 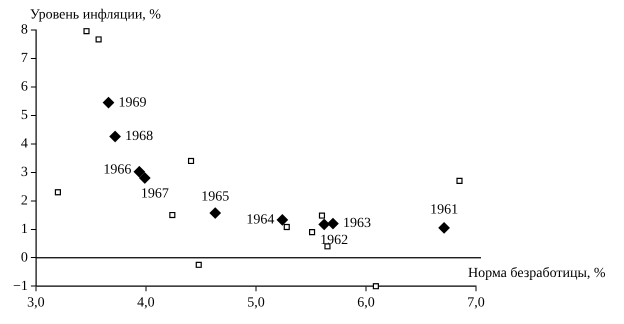 What do you see at coordinates (24, 87) in the screenshot?
I see `y-tick-label: 6` at bounding box center [24, 87].